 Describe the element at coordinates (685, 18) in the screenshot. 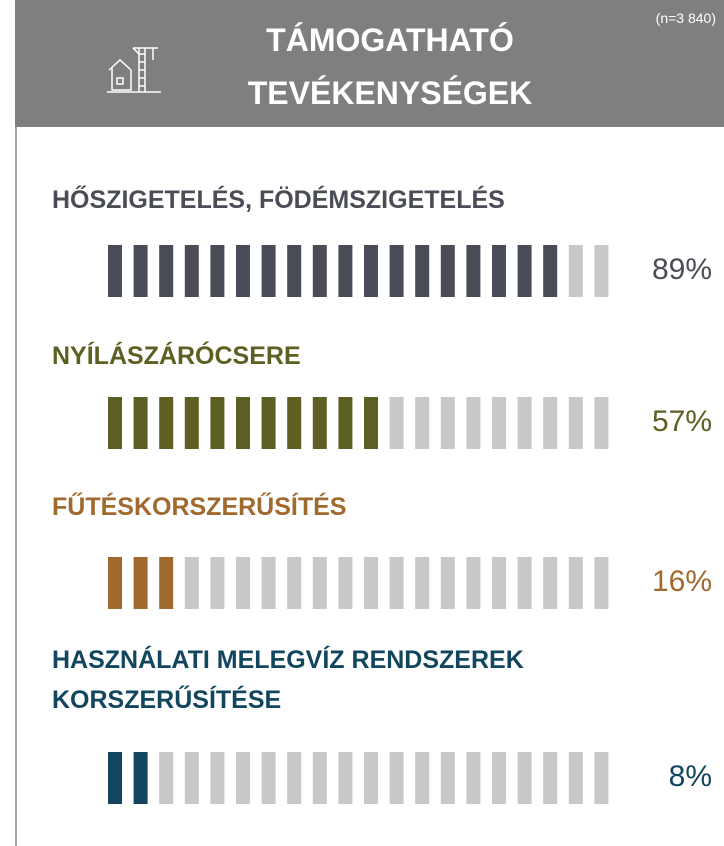

I see `subtitle: (n=3 840)` at that location.